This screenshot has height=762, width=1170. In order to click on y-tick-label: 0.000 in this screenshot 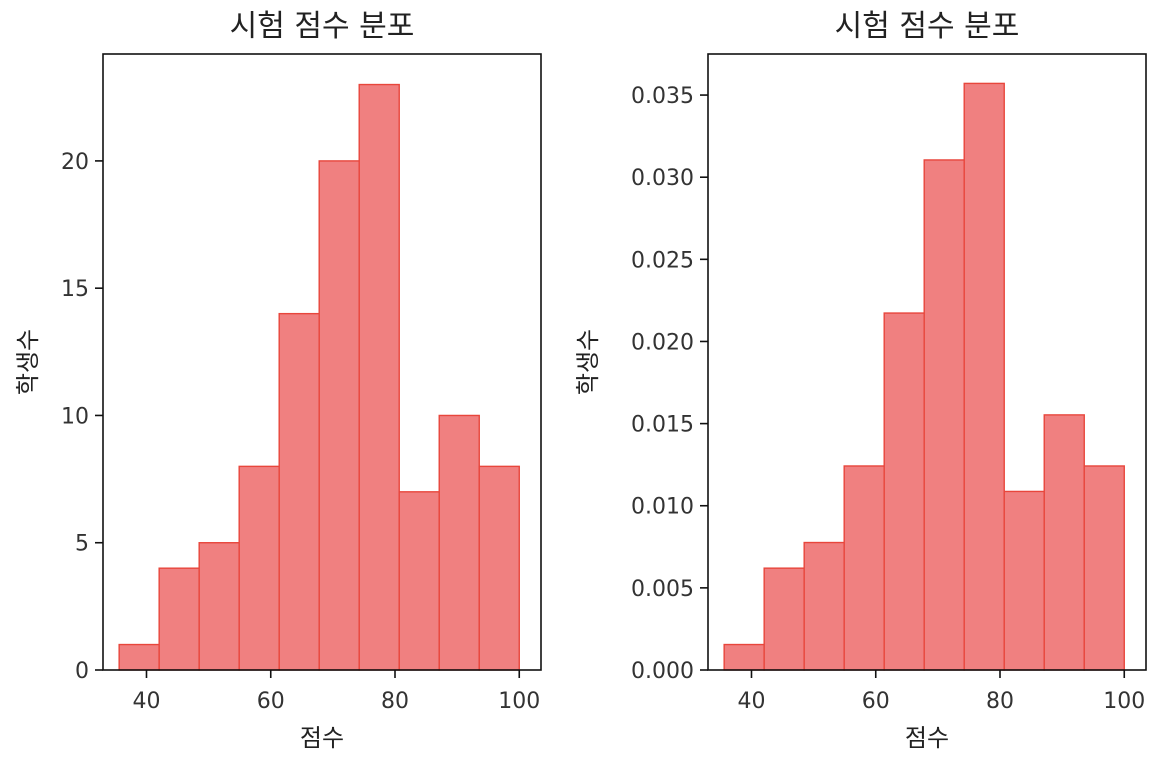, I will do `click(662, 671)`.